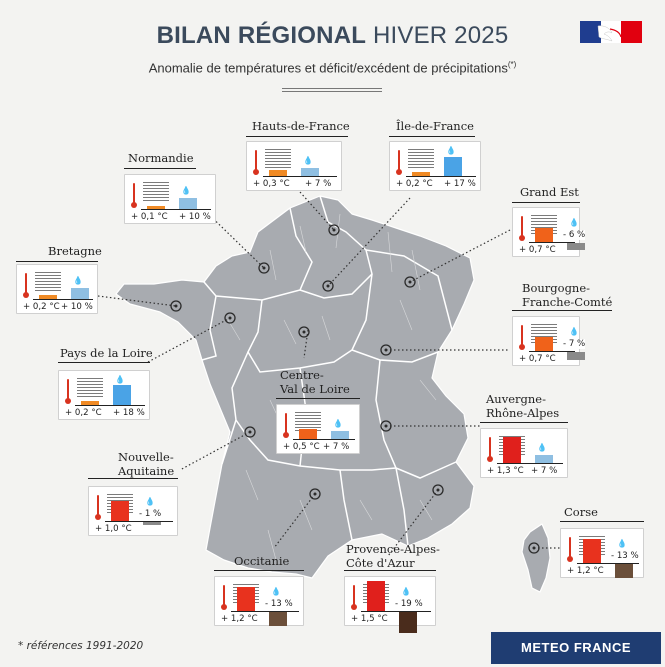 The height and width of the screenshot is (667, 665). Describe the element at coordinates (315, 382) in the screenshot. I see `region-title-centre-val-de-loire: Centre- Val de Loire` at that location.